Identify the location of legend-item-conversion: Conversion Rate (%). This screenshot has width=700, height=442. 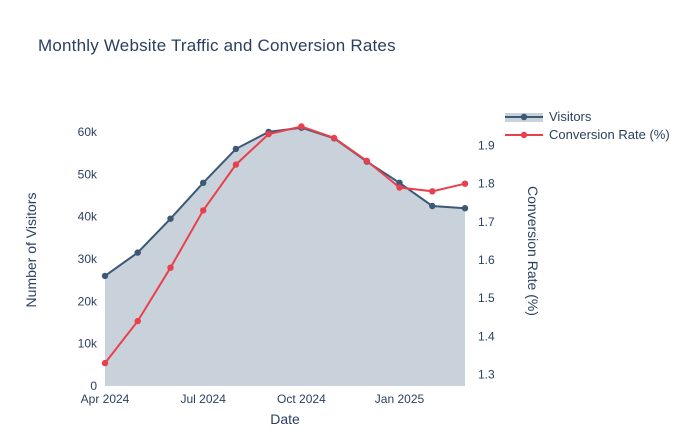
(587, 134).